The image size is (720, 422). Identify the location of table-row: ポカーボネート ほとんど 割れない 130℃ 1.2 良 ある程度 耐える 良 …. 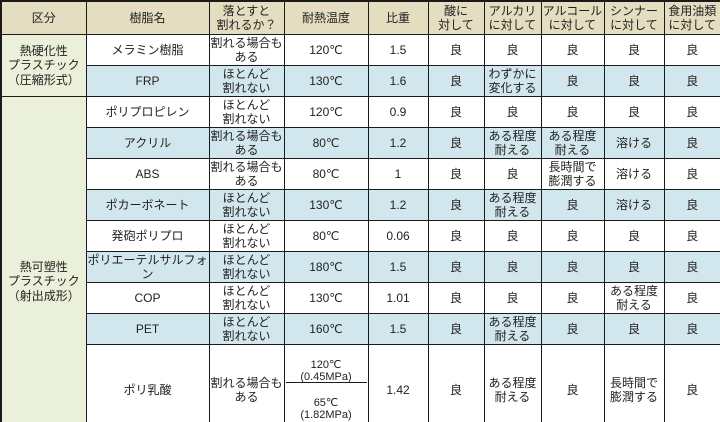
(360, 205).